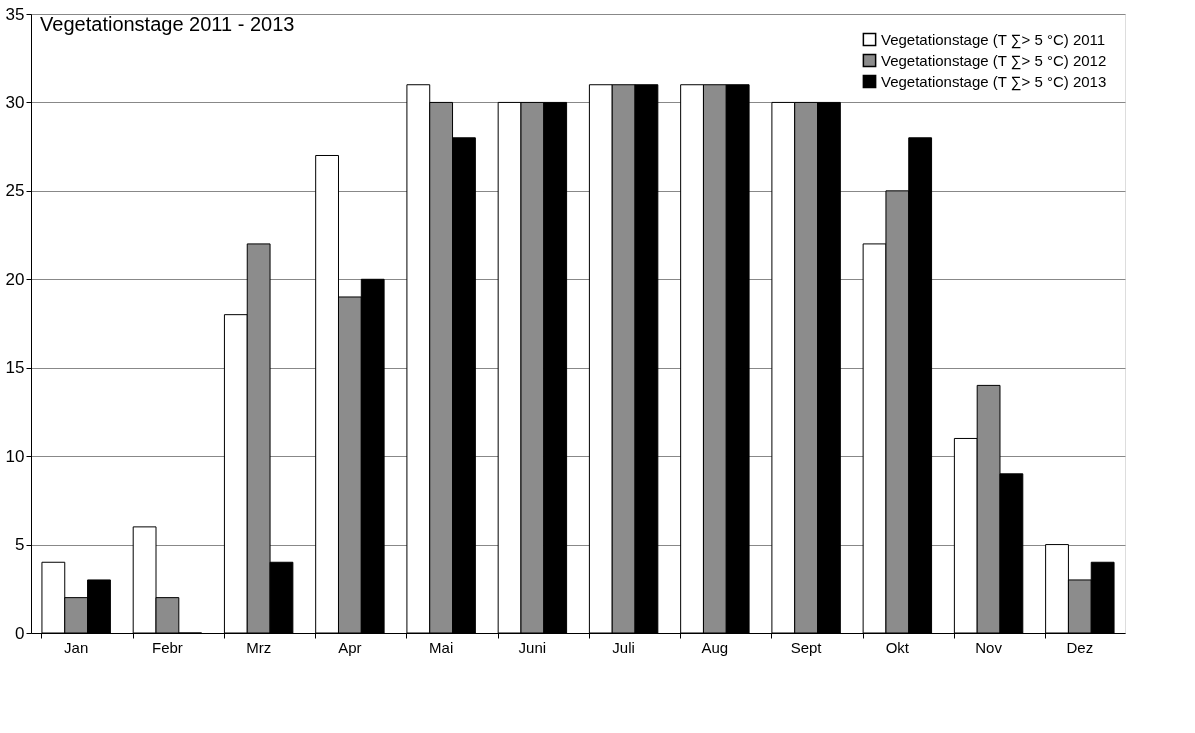  Describe the element at coordinates (167, 647) in the screenshot. I see `x-tick-label: Febr` at that location.